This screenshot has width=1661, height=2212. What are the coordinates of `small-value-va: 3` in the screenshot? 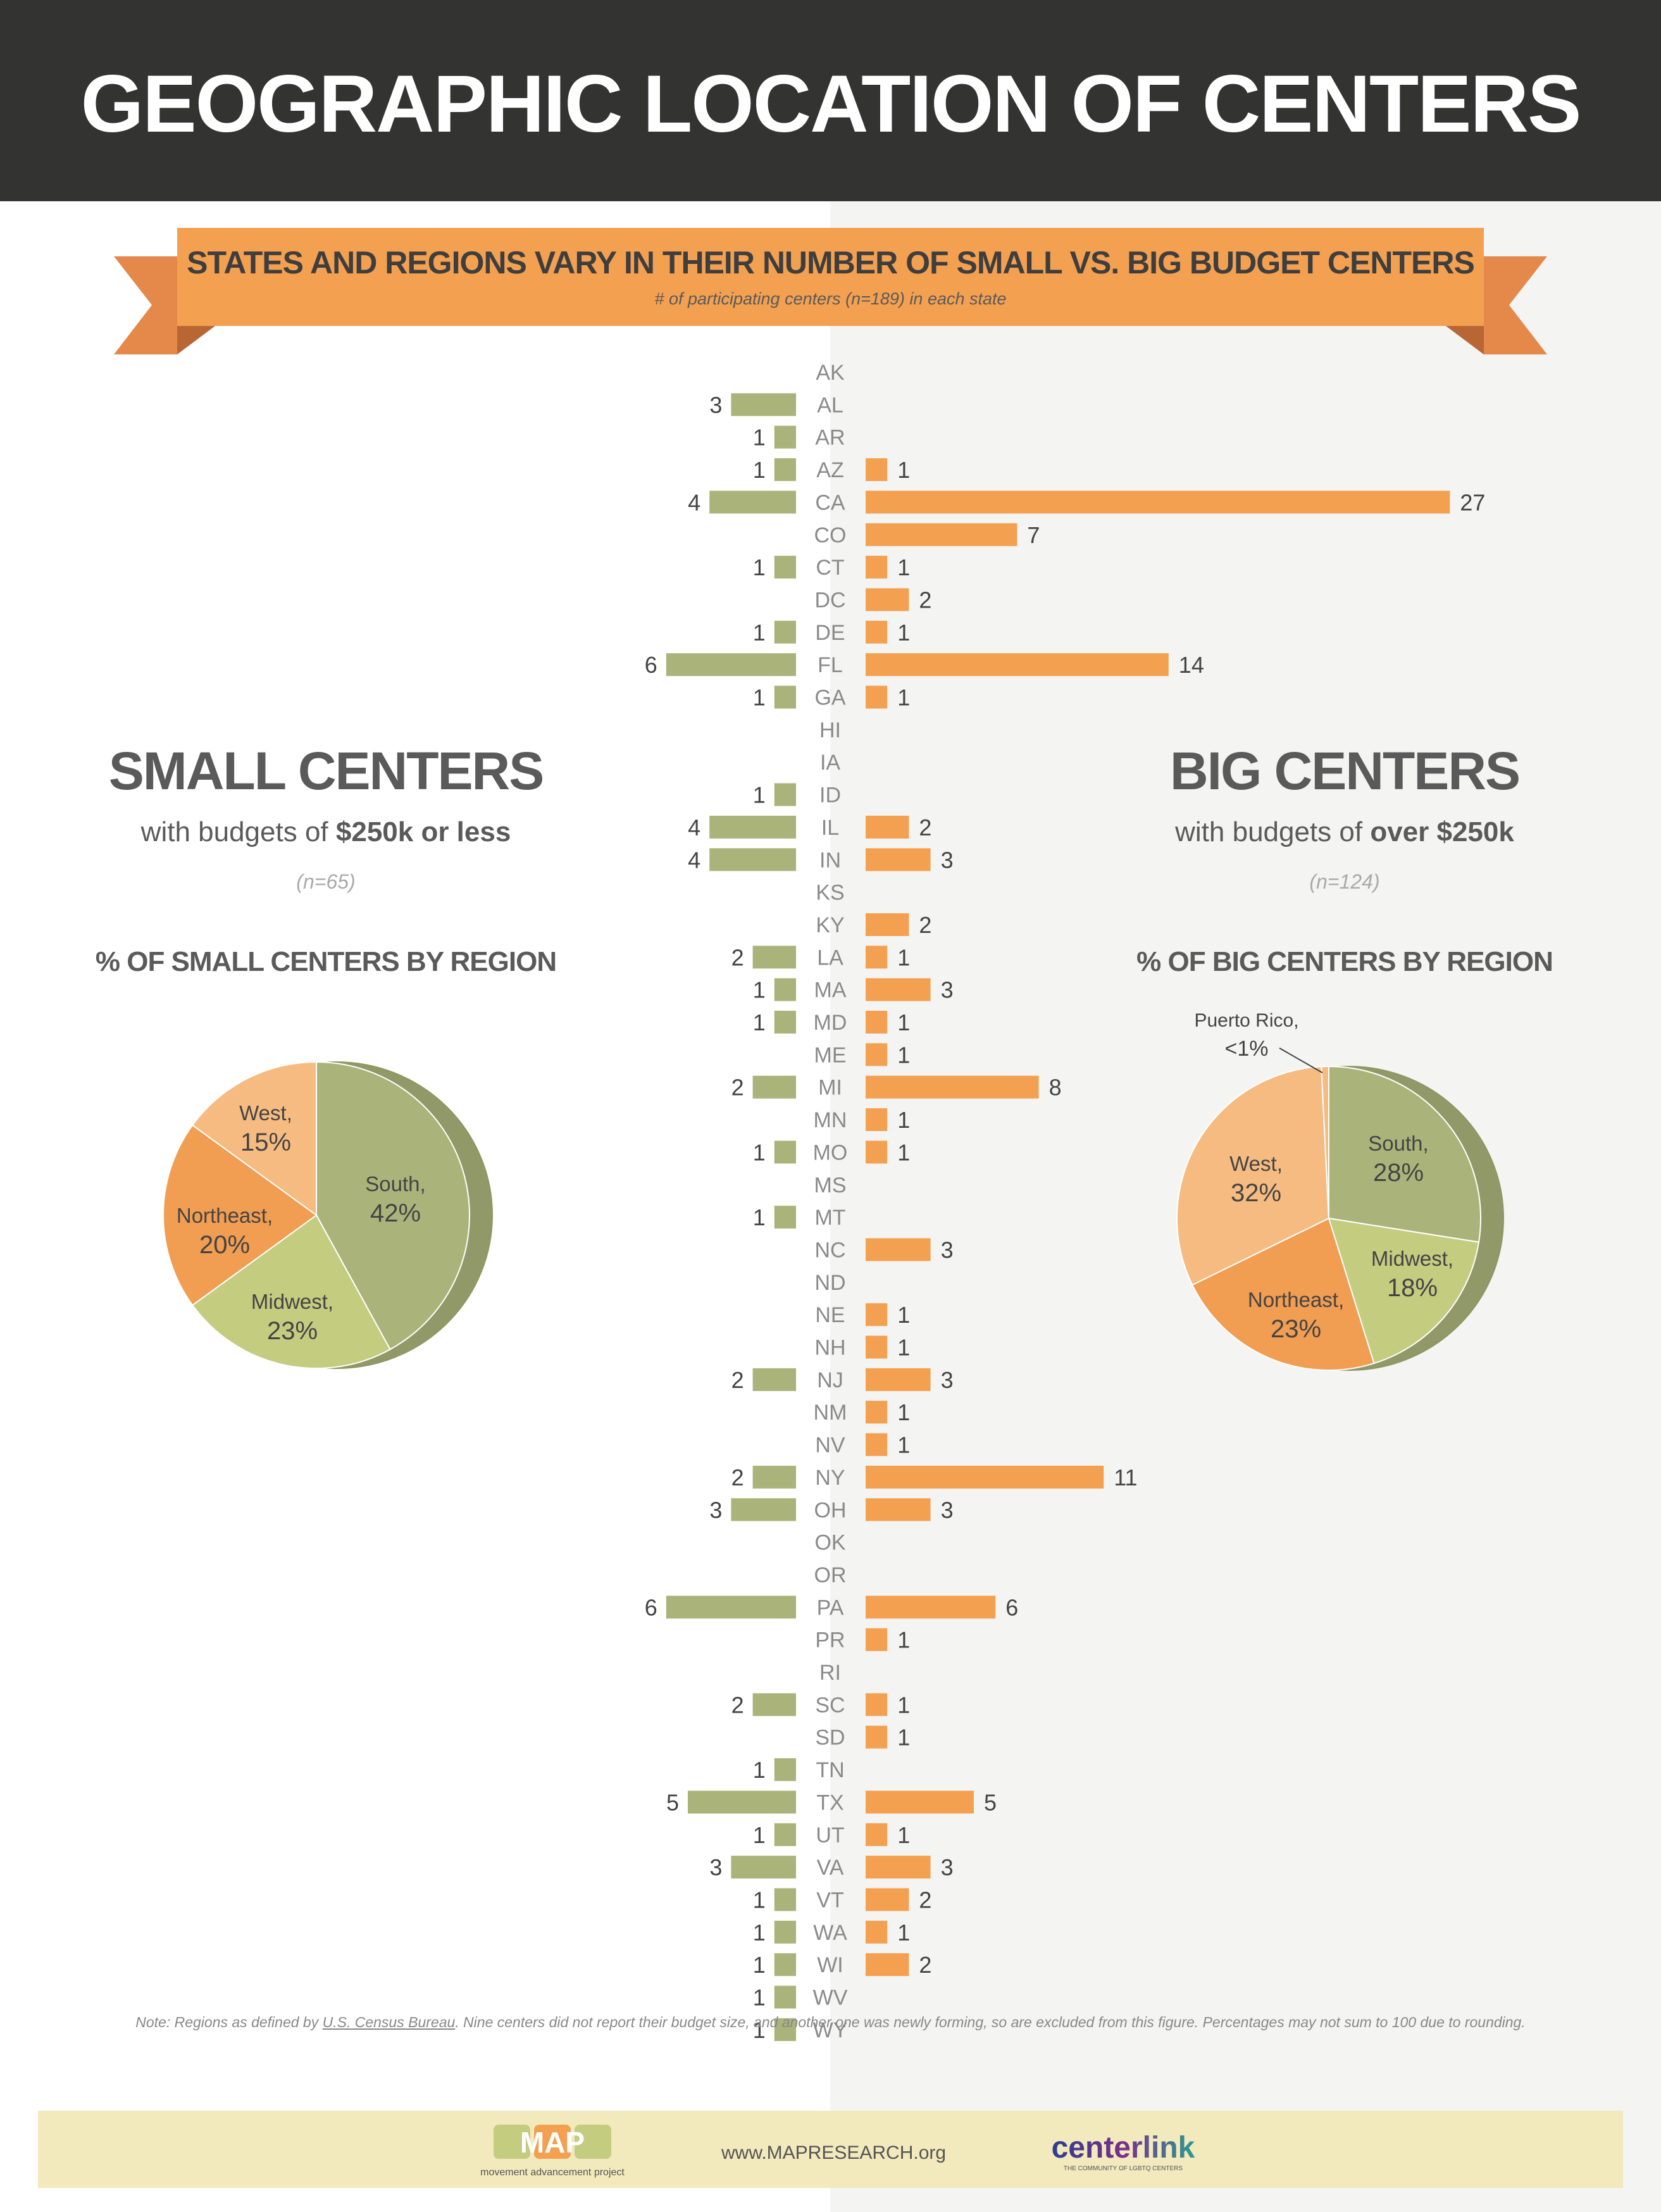 It's located at (715, 1867).